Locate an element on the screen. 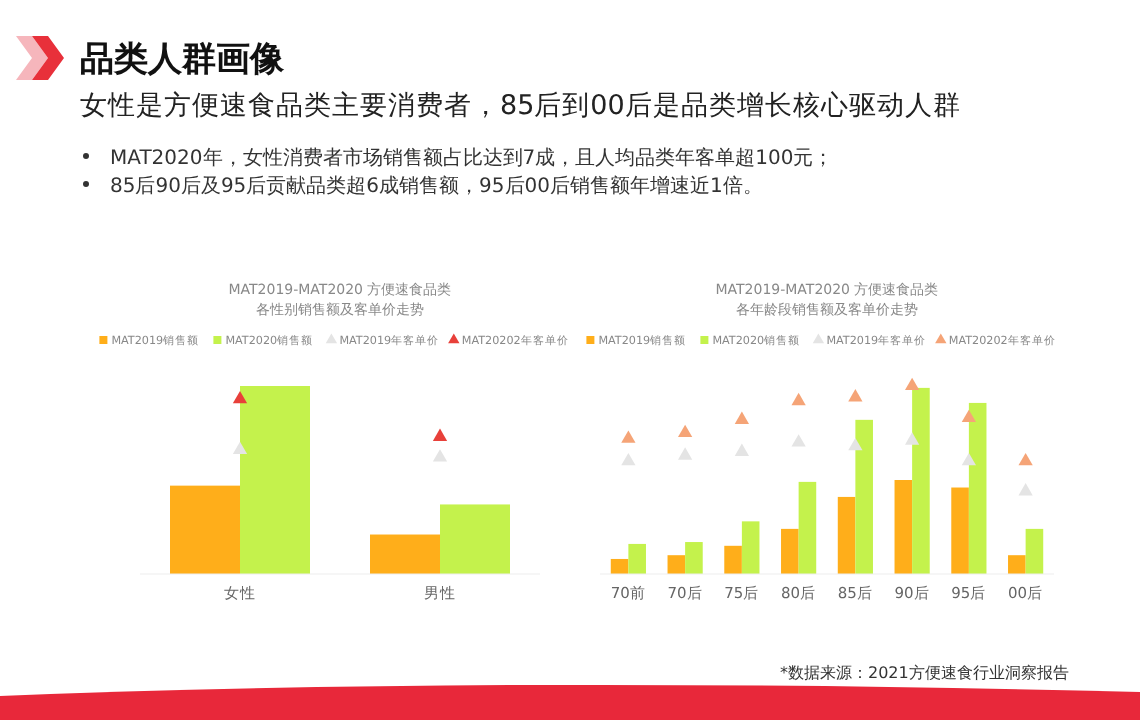 Image resolution: width=1140 pixels, height=720 pixels. text: 85后90后及95后贡献品类超6成销售额，95后00后销售额年增速近1倍。 is located at coordinates (436, 186).